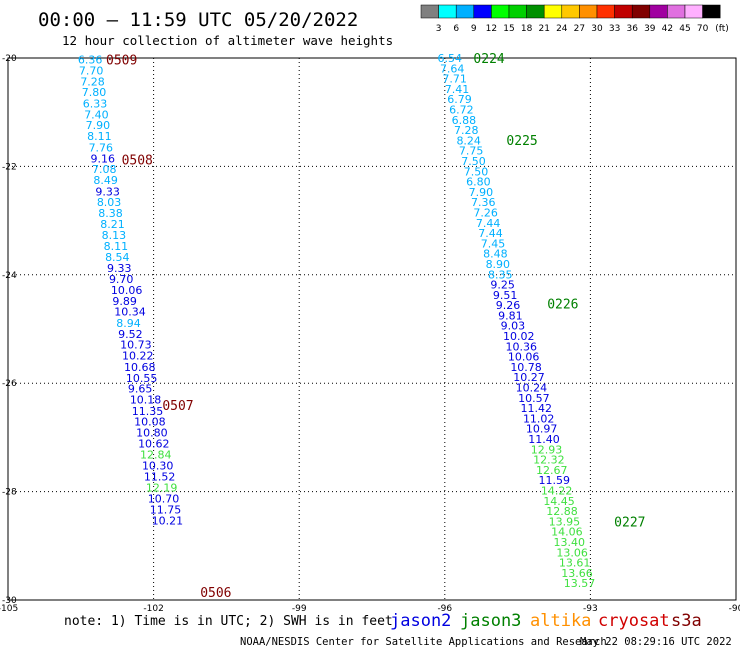 Image resolution: width=740 pixels, height=650 pixels. I want to click on wave-height-label: 6.36, so click(90, 60).